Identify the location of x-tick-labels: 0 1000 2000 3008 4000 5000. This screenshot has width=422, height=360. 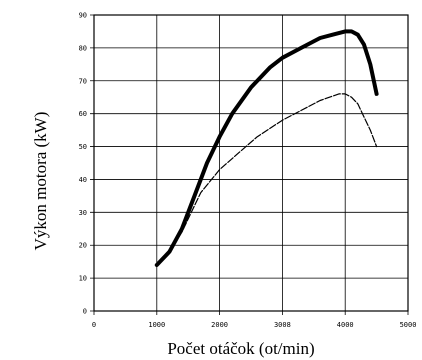
(254, 325).